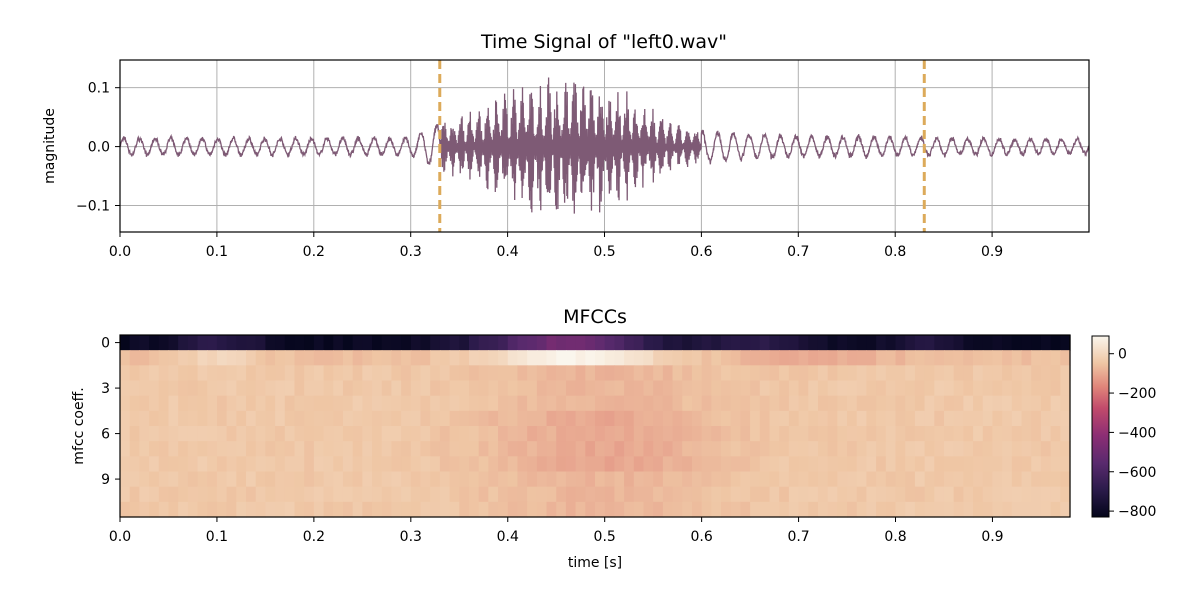  I want to click on x-tick-label: 0.8, so click(895, 252).